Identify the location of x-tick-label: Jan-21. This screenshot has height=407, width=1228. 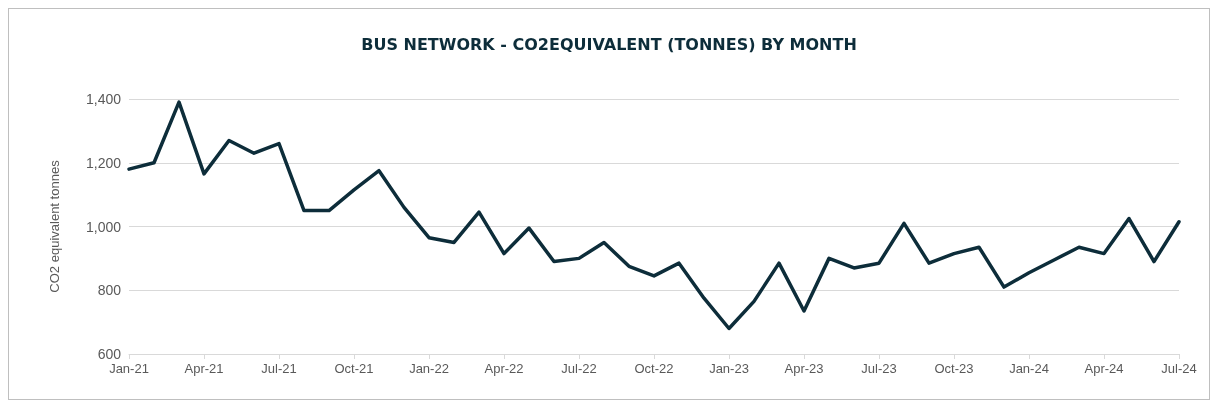
(129, 368).